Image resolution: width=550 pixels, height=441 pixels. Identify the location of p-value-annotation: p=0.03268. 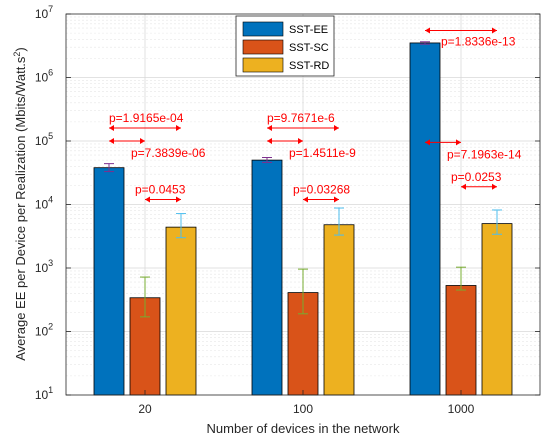
(321, 192).